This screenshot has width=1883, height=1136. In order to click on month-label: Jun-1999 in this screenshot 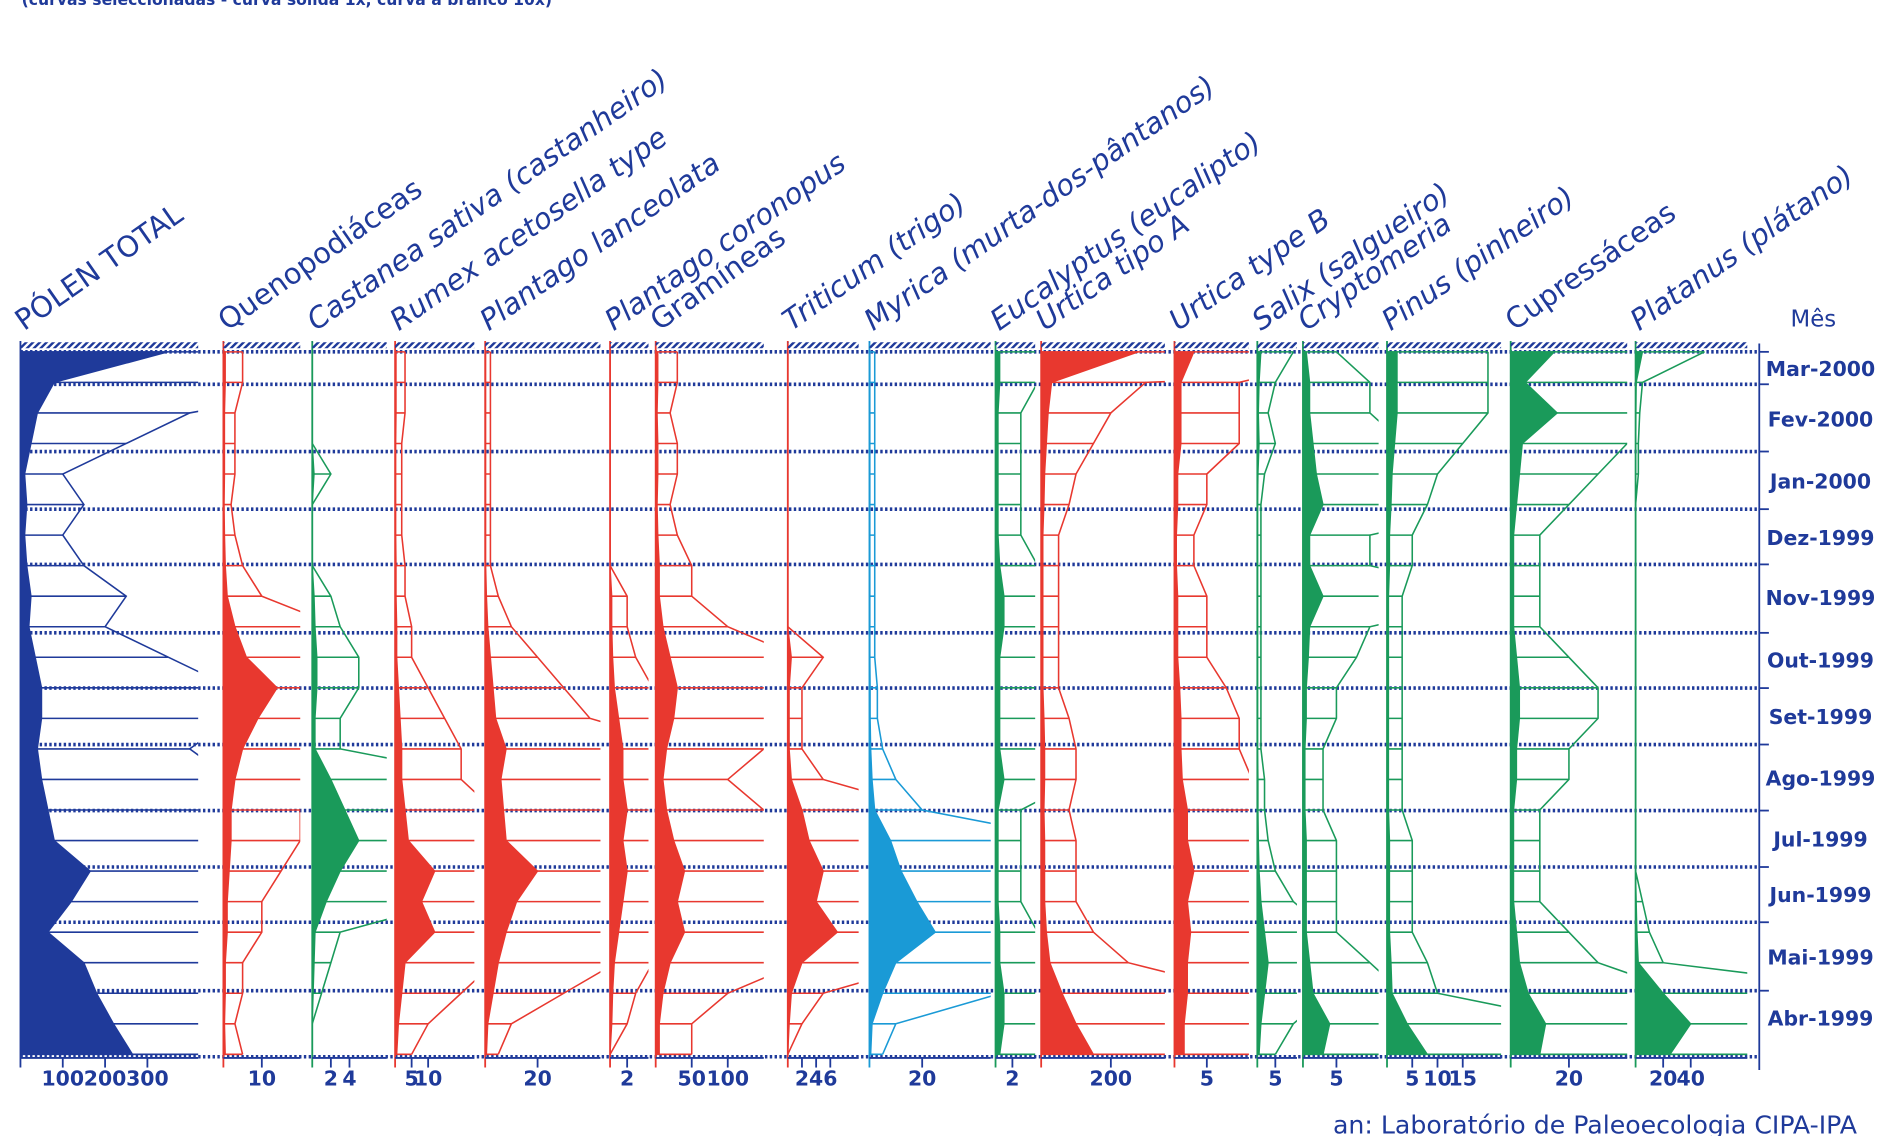, I will do `click(1820, 895)`.